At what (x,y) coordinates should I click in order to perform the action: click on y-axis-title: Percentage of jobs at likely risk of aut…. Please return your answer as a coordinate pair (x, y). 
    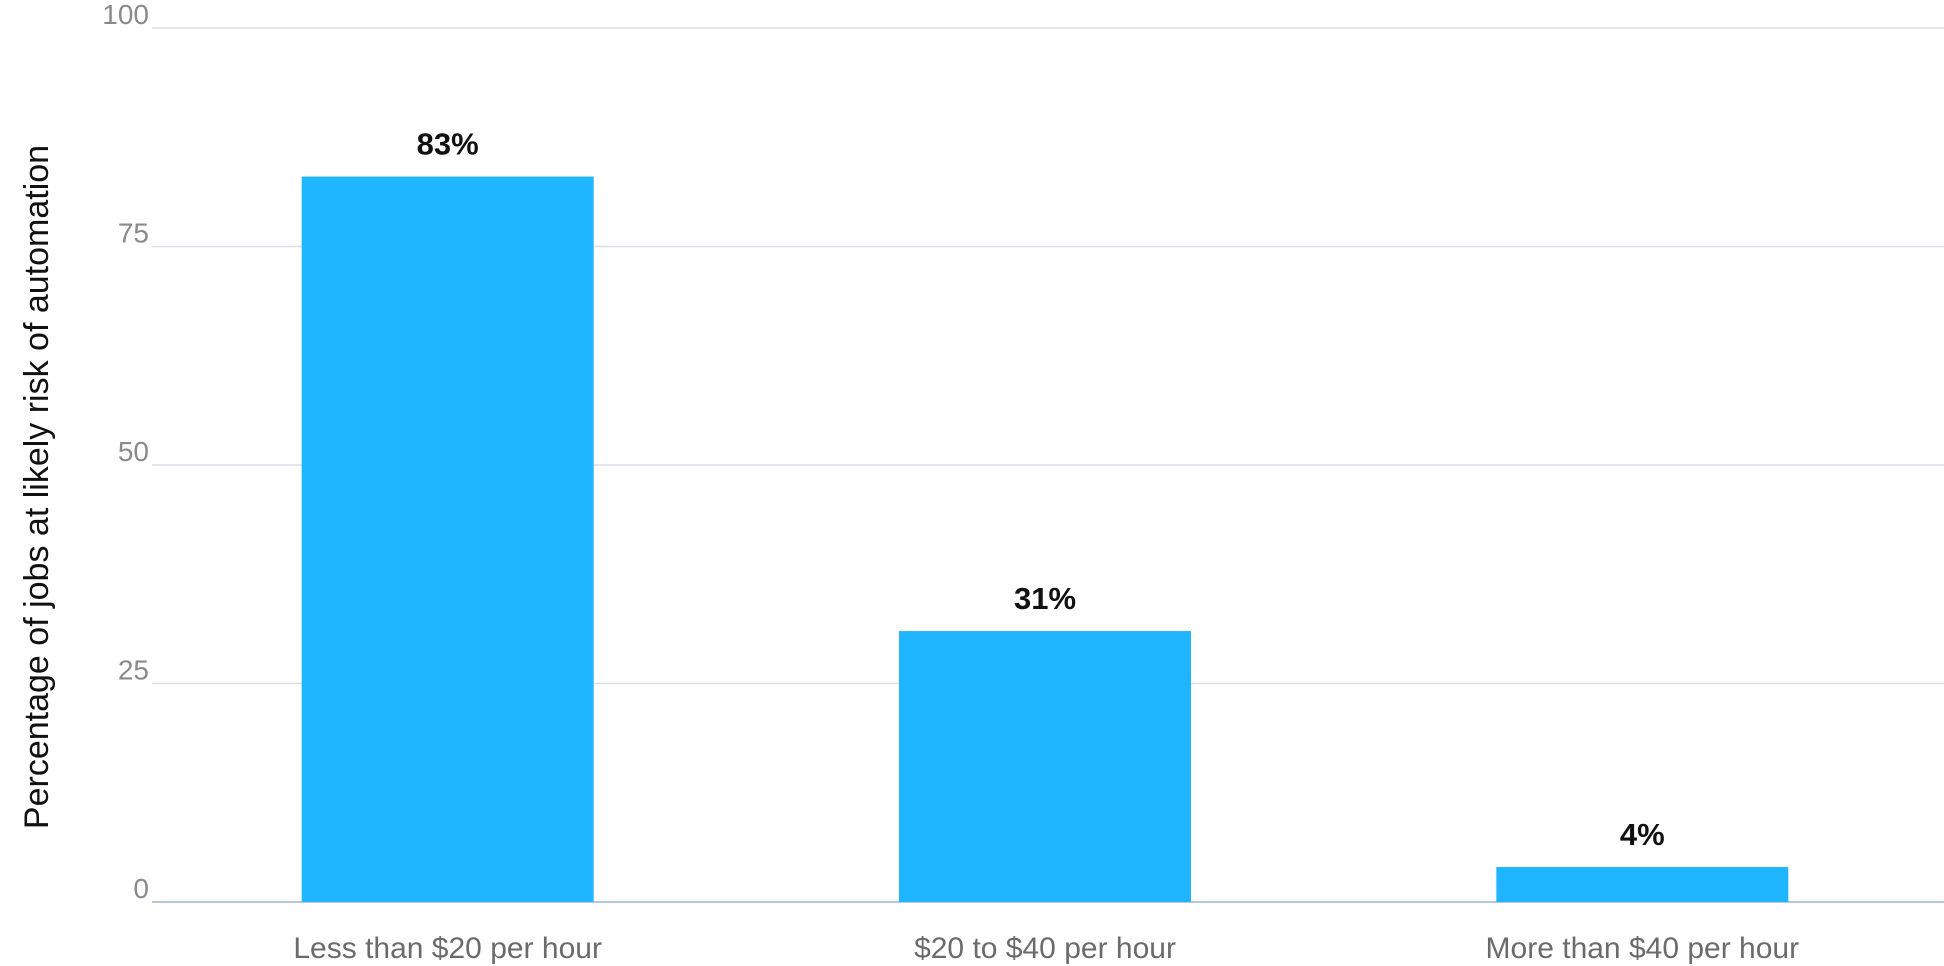
    Looking at the image, I should click on (37, 487).